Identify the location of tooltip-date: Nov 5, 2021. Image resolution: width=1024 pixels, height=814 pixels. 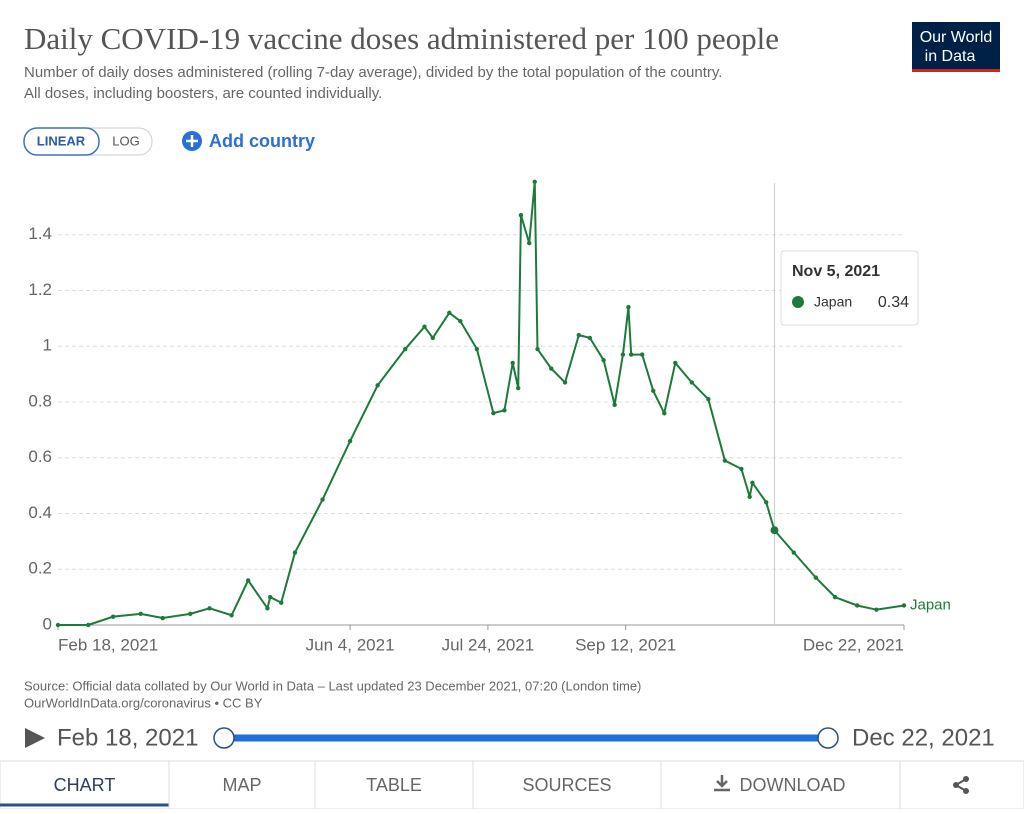
(836, 271).